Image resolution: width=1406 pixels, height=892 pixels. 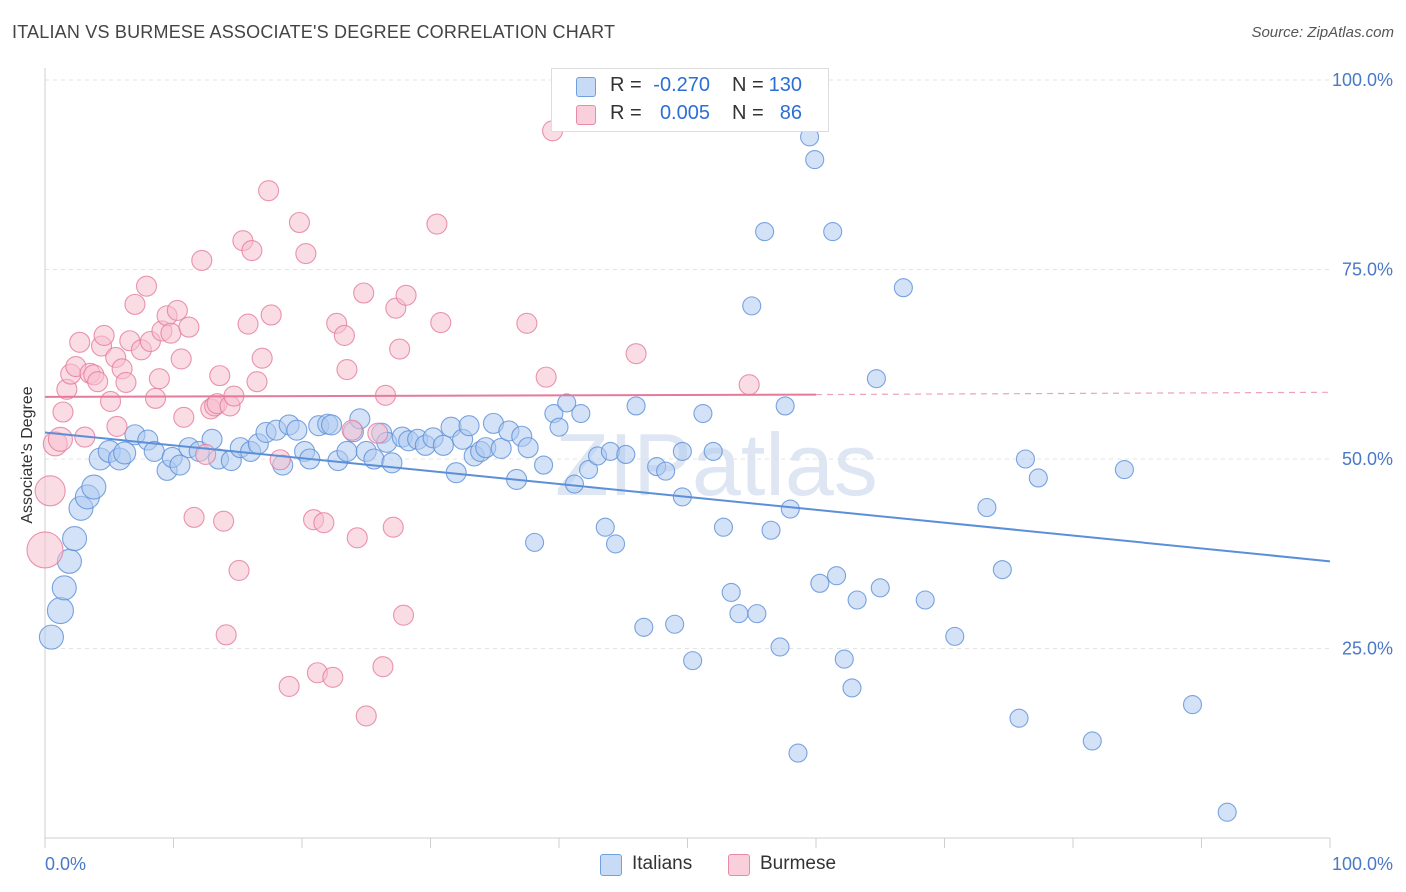 I want to click on trend-line-italians, so click(x=687, y=497).